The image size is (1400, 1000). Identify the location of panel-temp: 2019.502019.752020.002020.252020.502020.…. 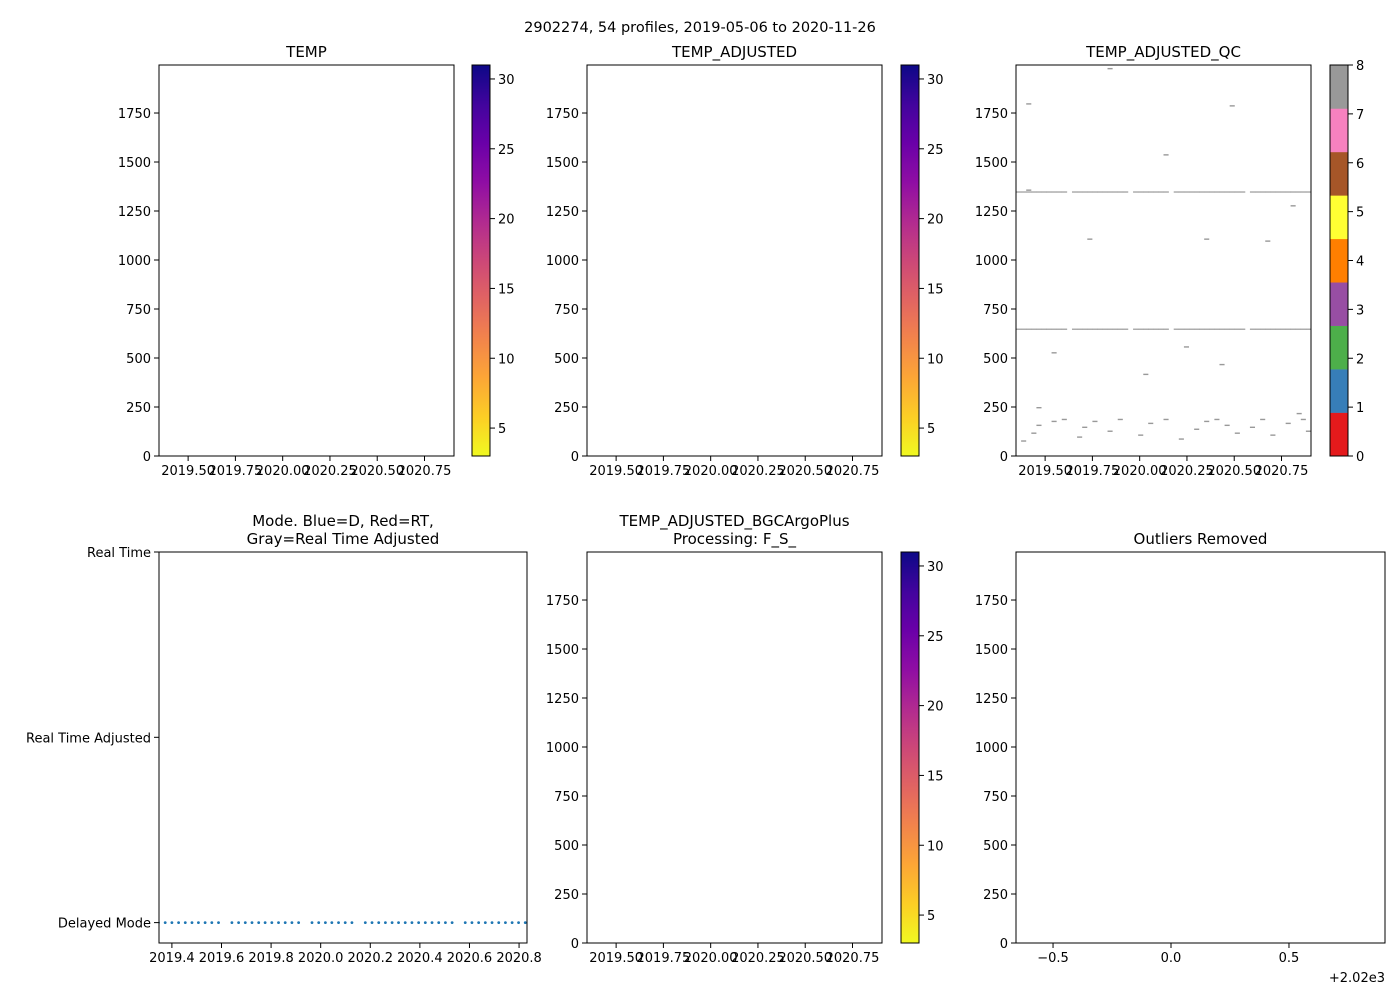
(316, 261).